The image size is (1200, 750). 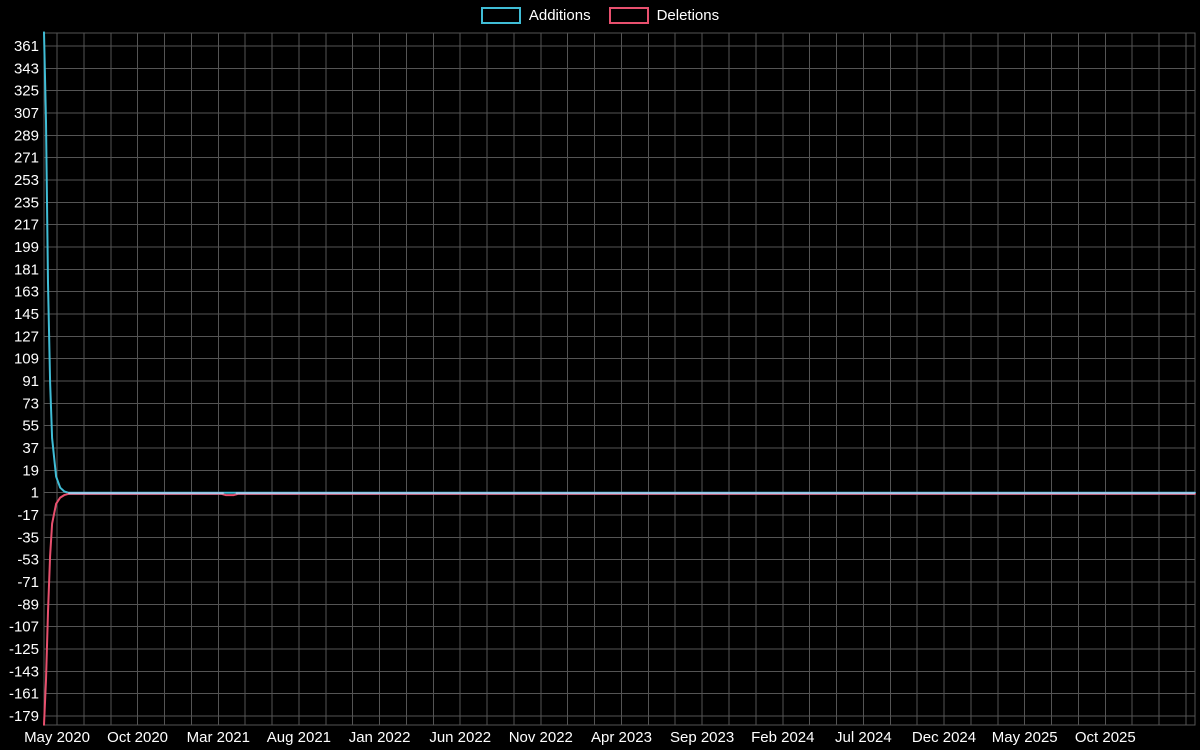 I want to click on x-tick-label: Oct 2025, so click(x=1105, y=737).